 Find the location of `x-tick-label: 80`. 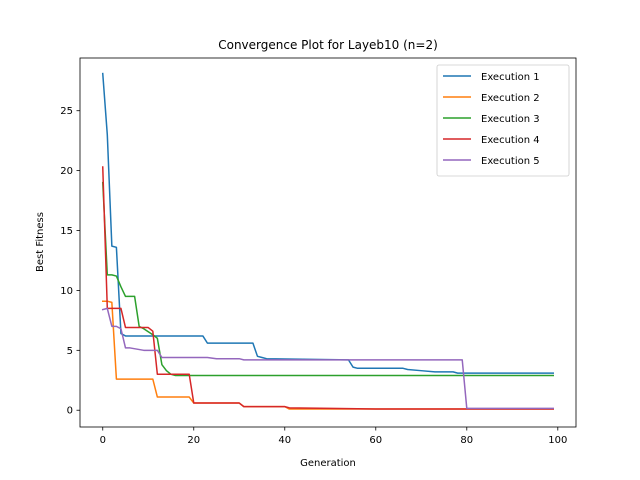

x-tick-label: 80 is located at coordinates (466, 440).